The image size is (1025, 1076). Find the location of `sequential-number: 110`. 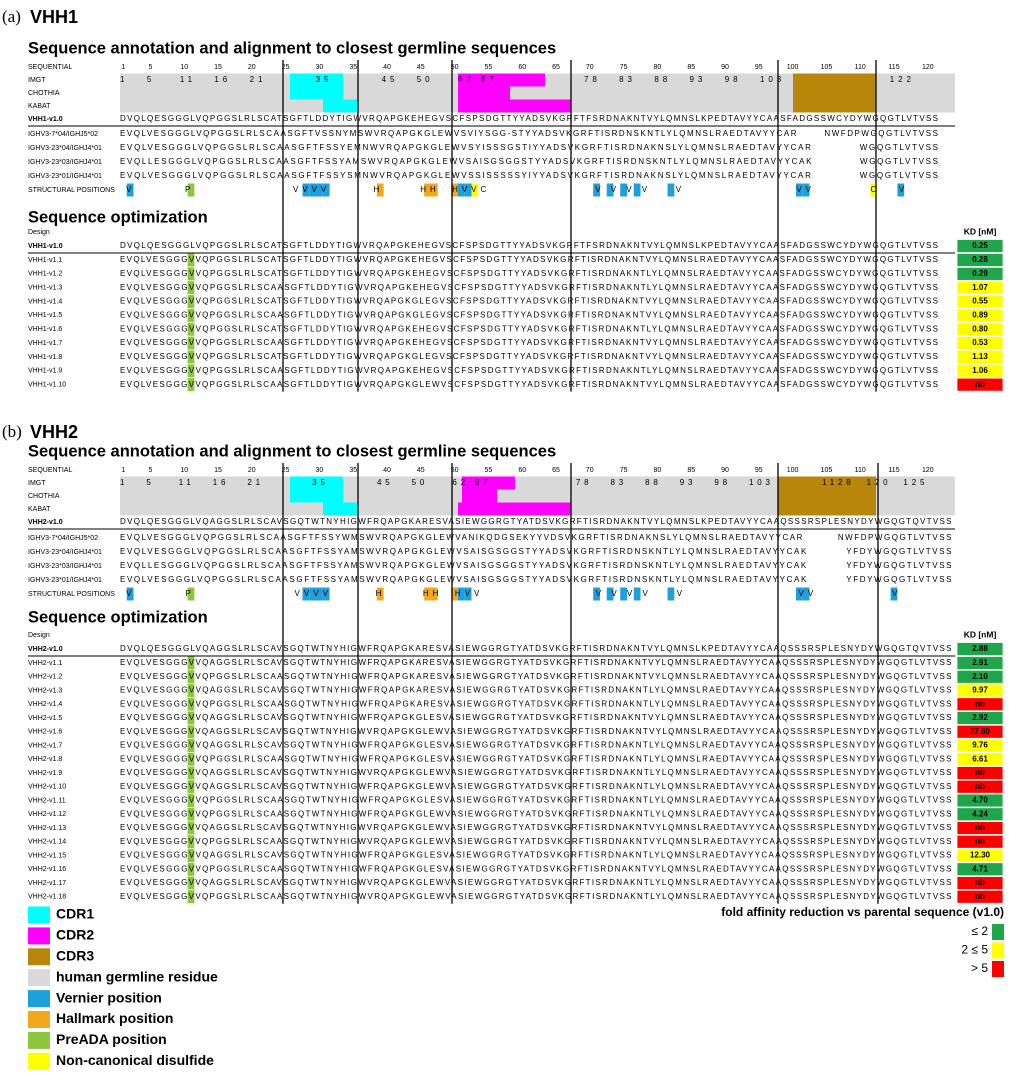

sequential-number: 110 is located at coordinates (860, 67).